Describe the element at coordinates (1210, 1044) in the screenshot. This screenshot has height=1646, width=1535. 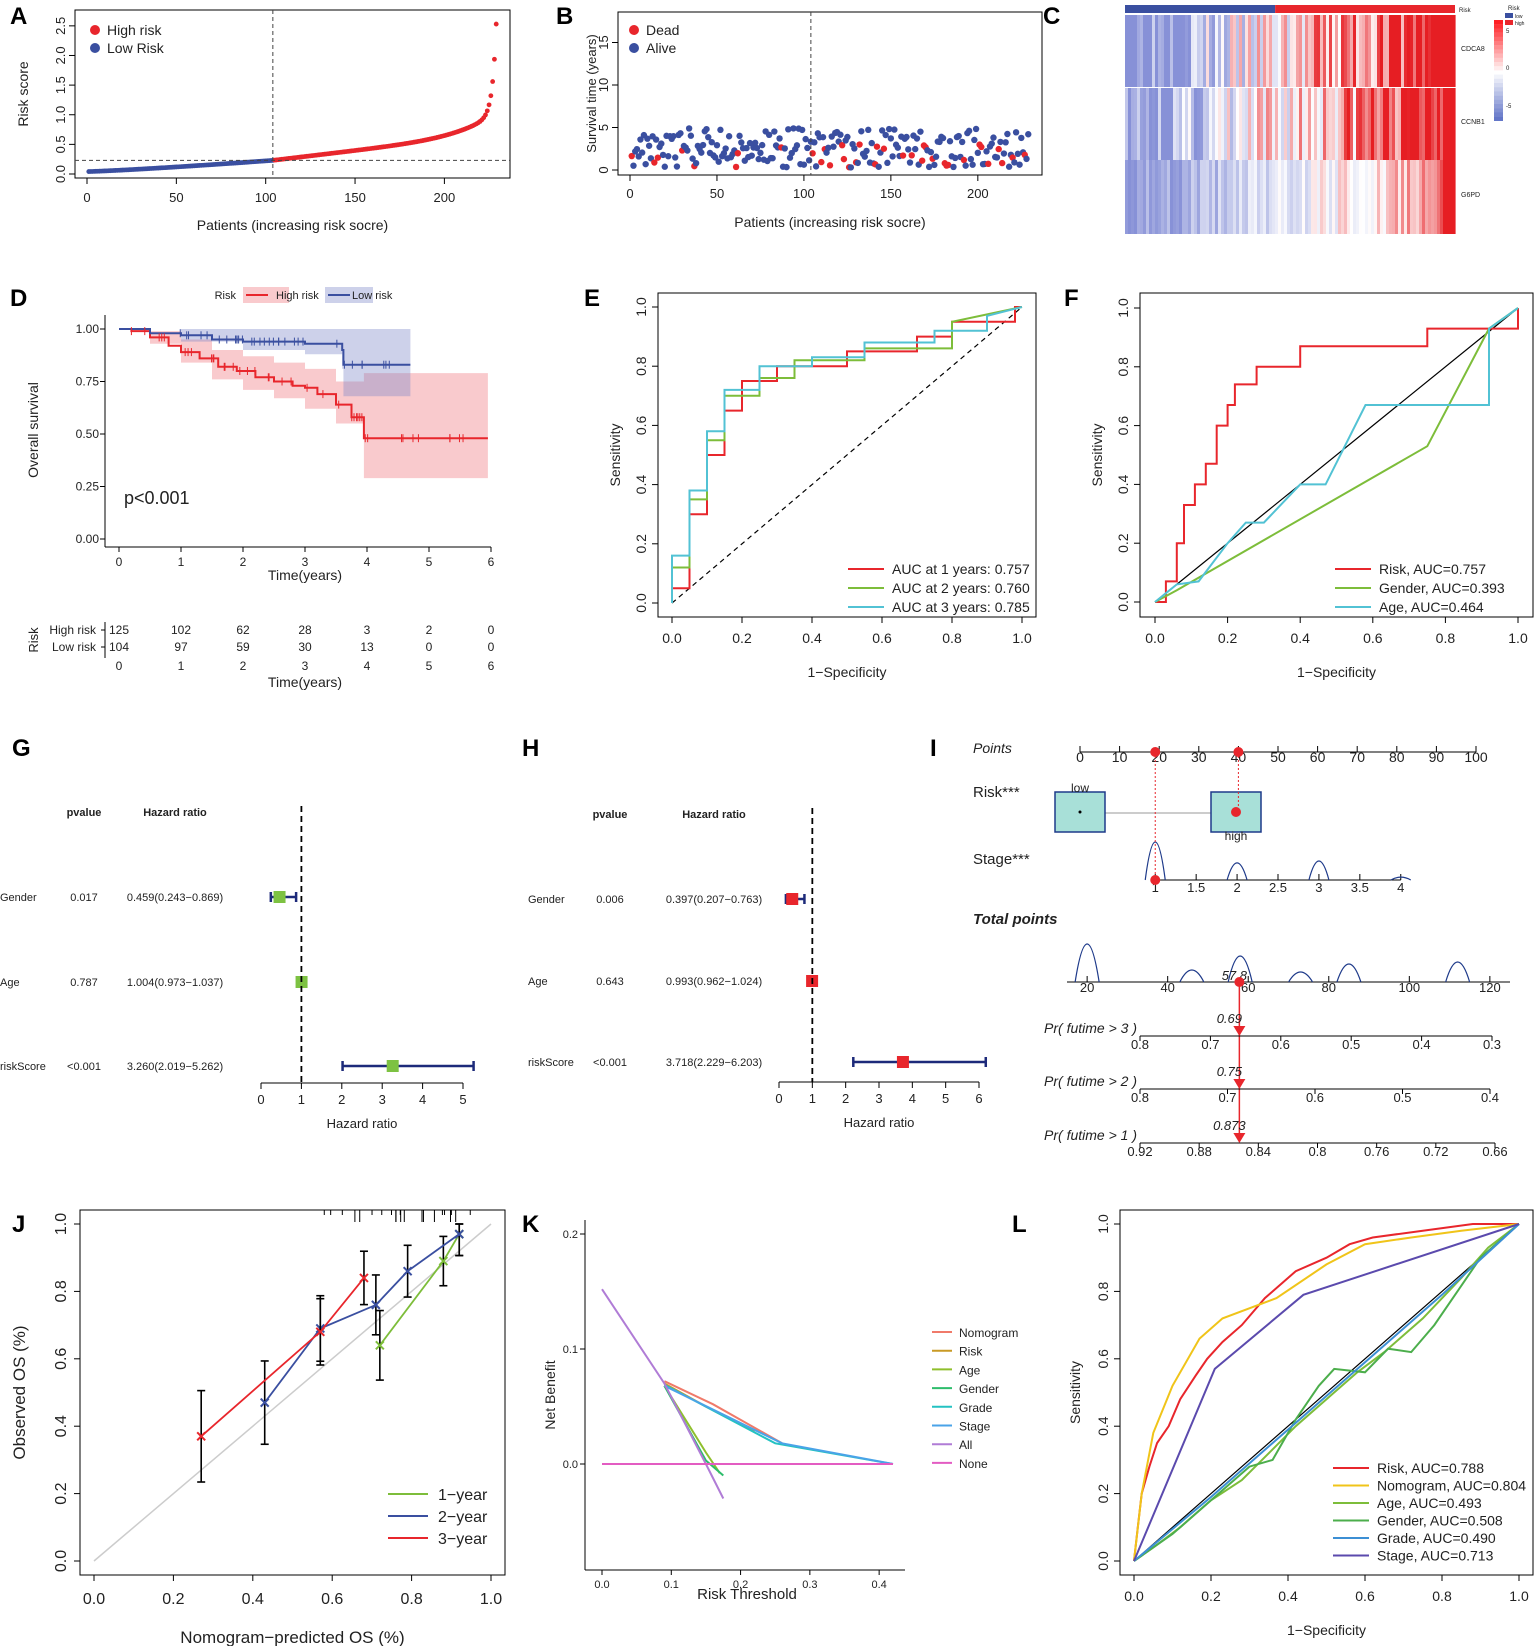
I see `prob-tick-label: 0.7` at that location.